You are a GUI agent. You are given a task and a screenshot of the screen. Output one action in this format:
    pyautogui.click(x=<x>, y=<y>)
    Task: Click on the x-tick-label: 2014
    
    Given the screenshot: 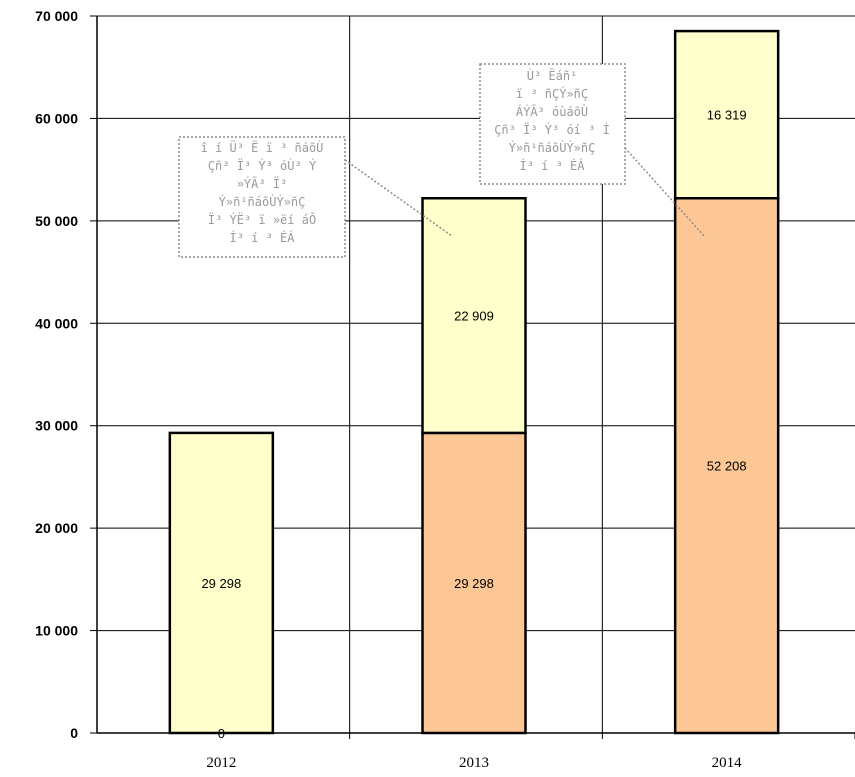 What is the action you would take?
    pyautogui.click(x=727, y=763)
    